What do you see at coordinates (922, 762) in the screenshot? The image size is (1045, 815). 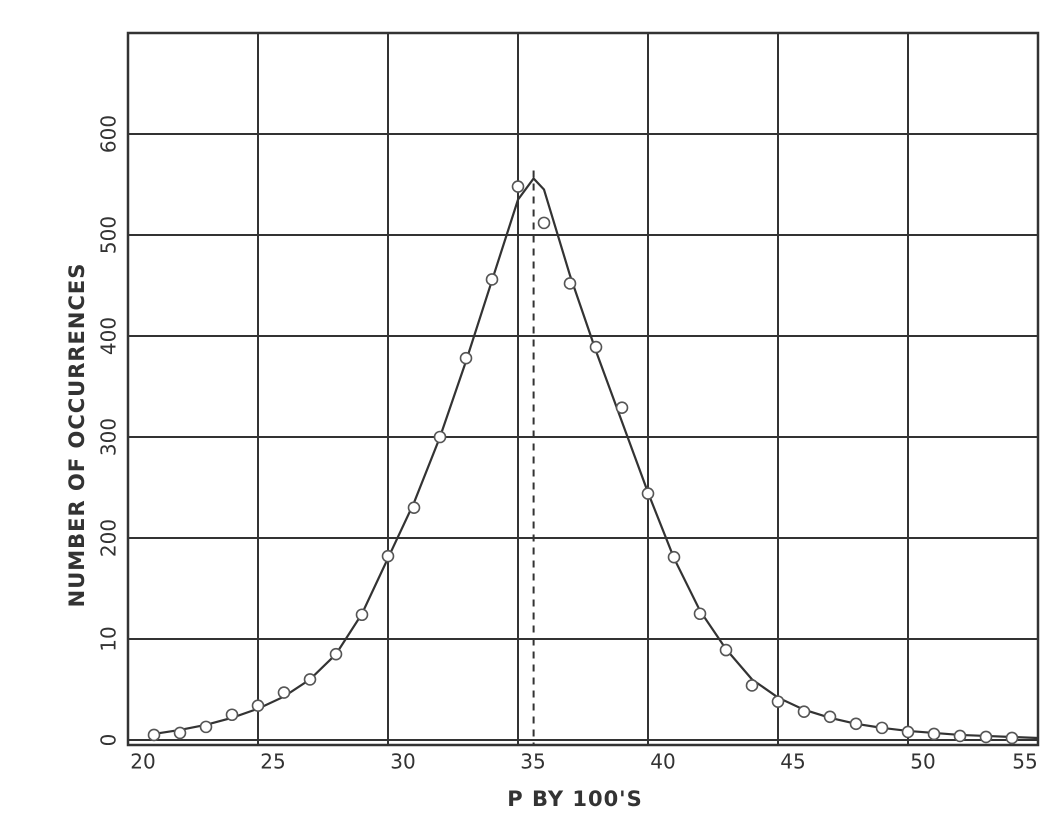 I see `x-tick-label: 50` at bounding box center [922, 762].